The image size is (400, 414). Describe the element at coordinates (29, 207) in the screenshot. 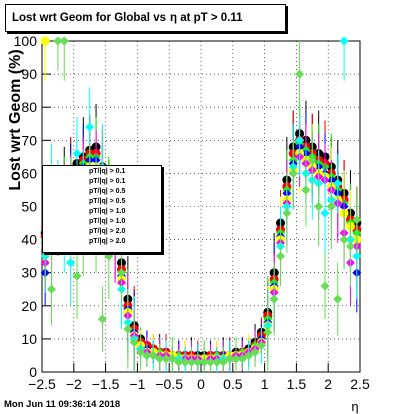

I see `y-tick-label: 50` at that location.